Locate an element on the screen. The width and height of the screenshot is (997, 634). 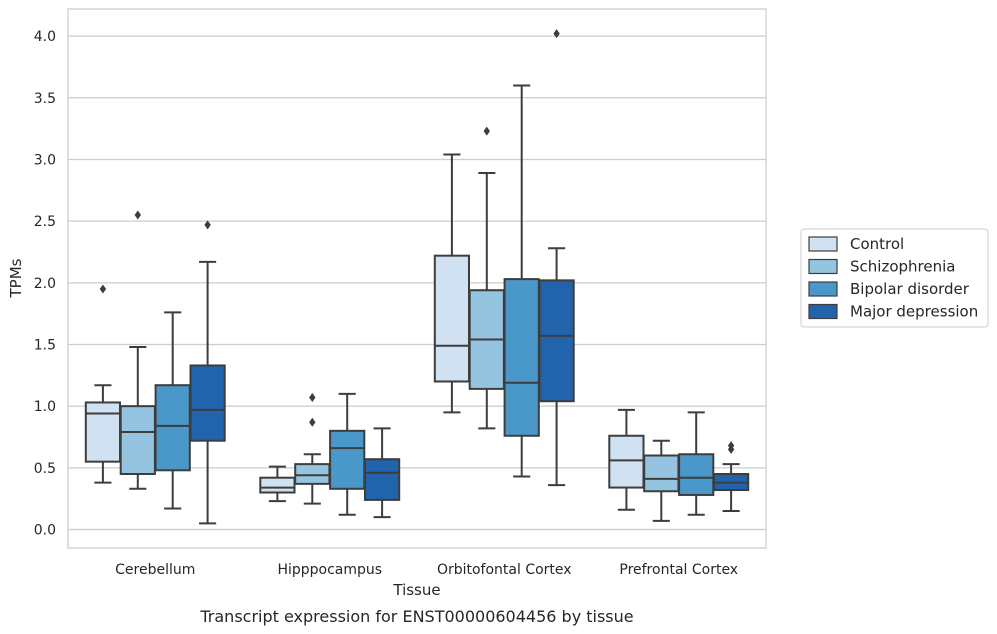
y-tick-label: 2.5 is located at coordinates (45, 222).